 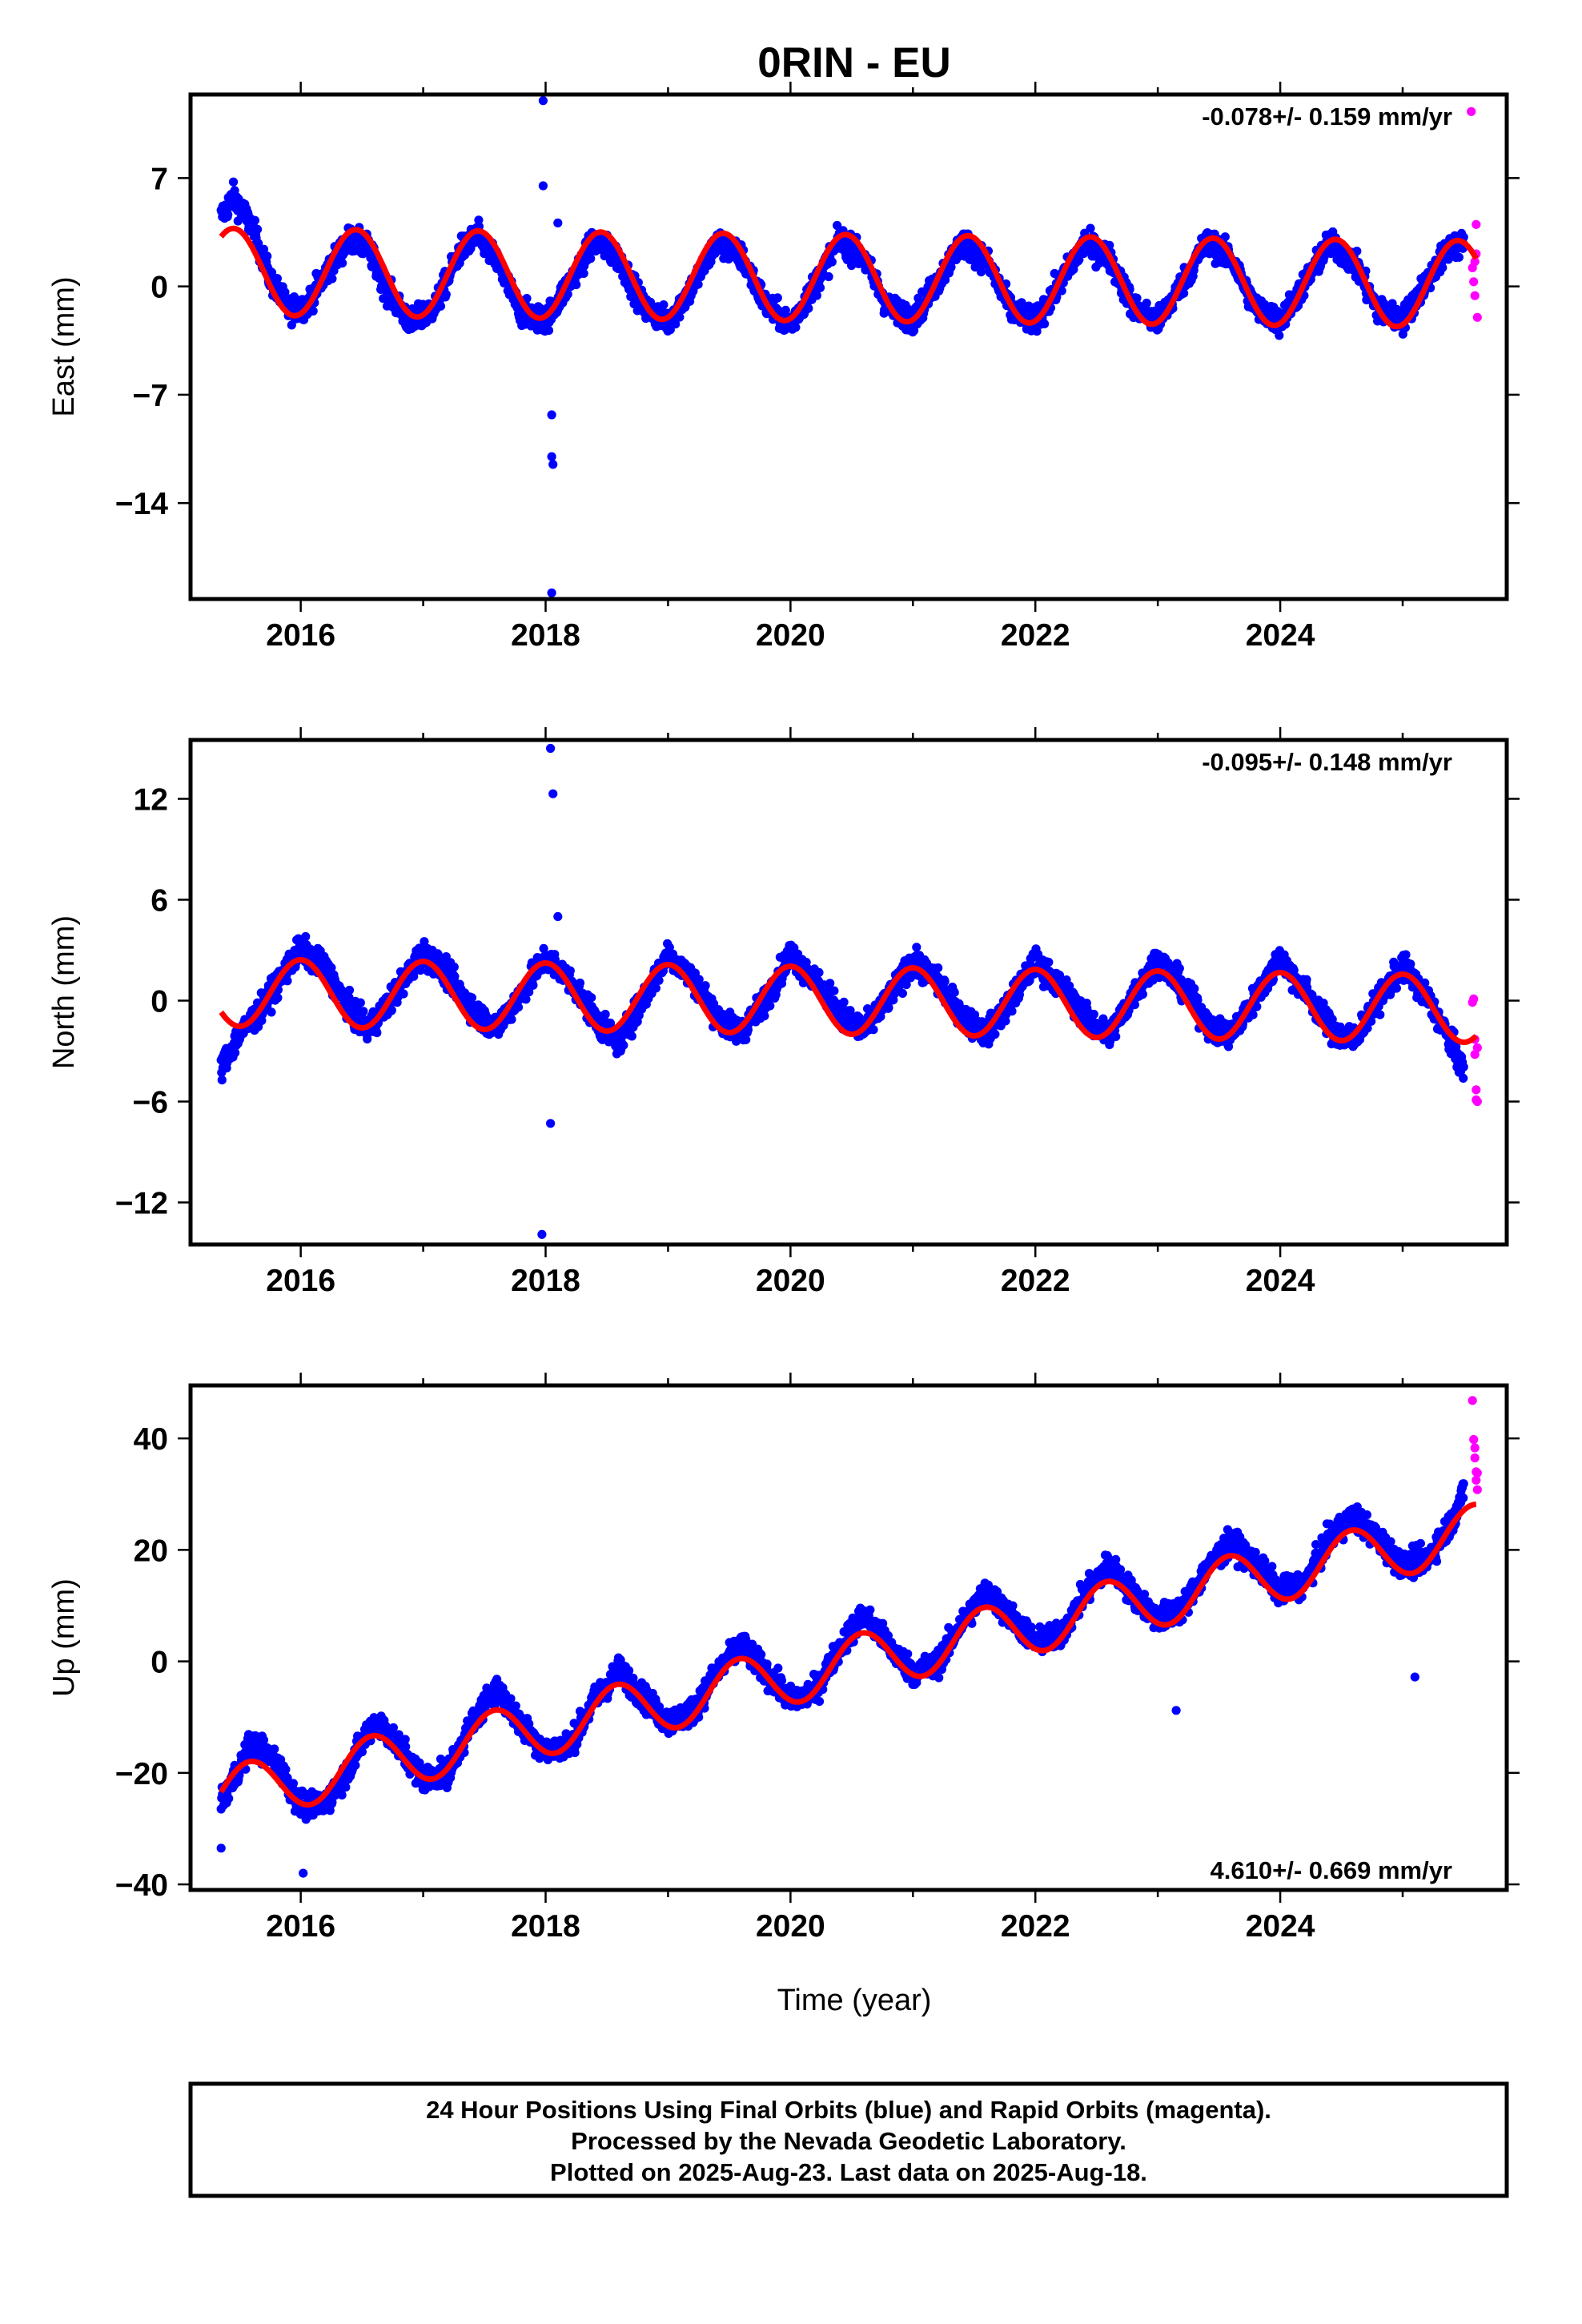 I want to click on chart-title: 0RIN - EU, so click(x=853, y=62).